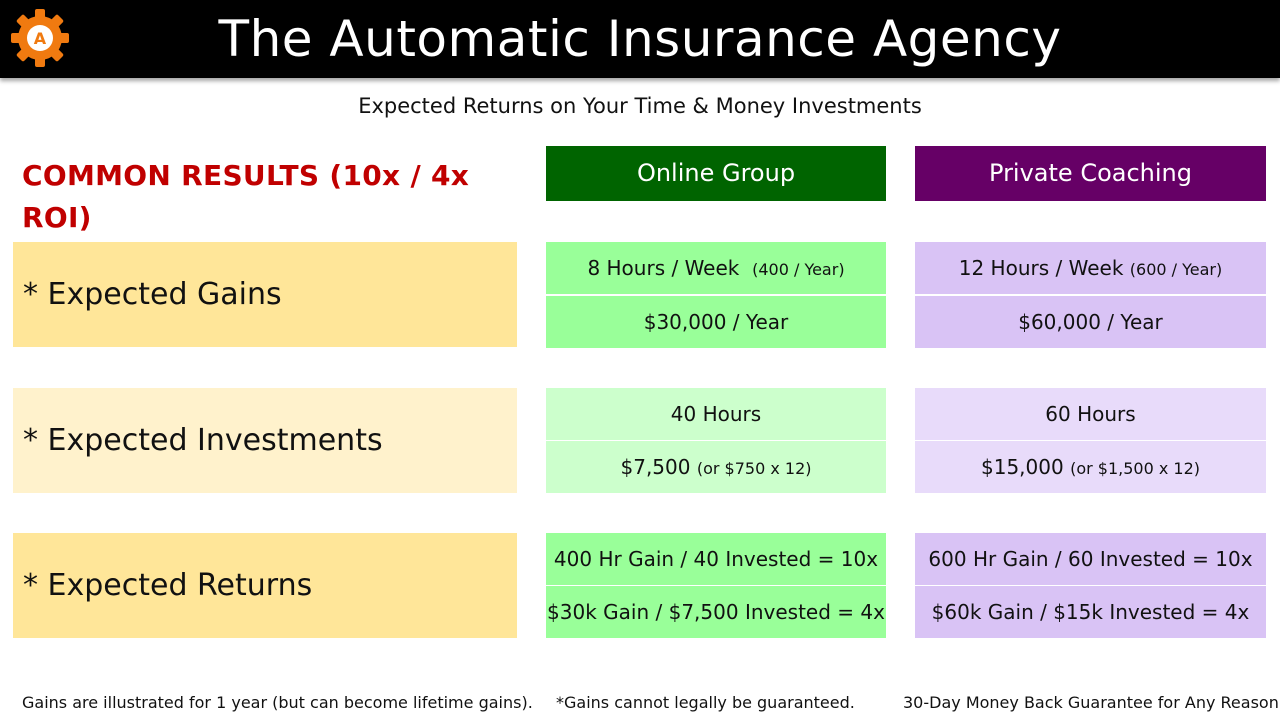 The height and width of the screenshot is (720, 1280). I want to click on cell-main-text: $60,000 / Year, so click(1090, 322).